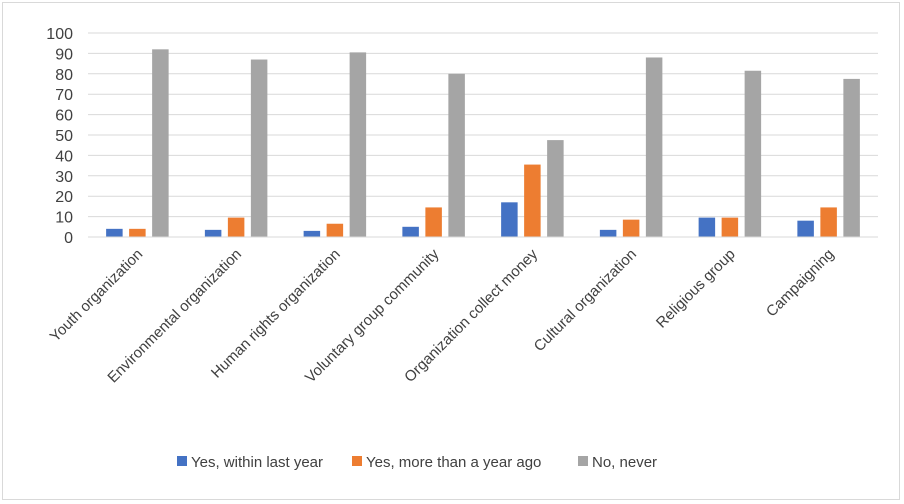 The image size is (904, 504). What do you see at coordinates (59, 34) in the screenshot?
I see `y-tick-label: 100` at bounding box center [59, 34].